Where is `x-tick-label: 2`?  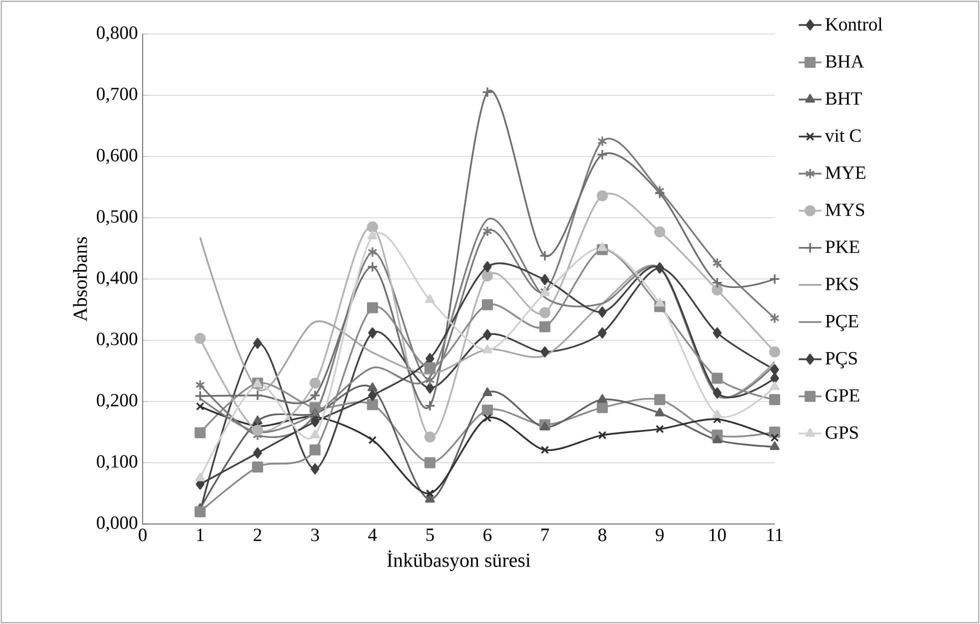
x-tick-label: 2 is located at coordinates (258, 535).